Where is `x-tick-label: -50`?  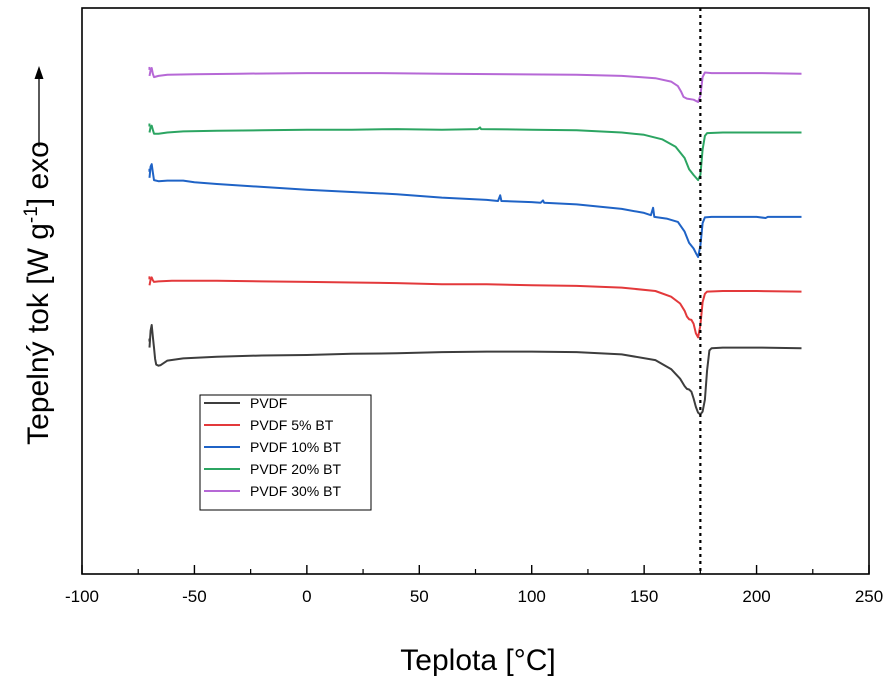 x-tick-label: -50 is located at coordinates (194, 596).